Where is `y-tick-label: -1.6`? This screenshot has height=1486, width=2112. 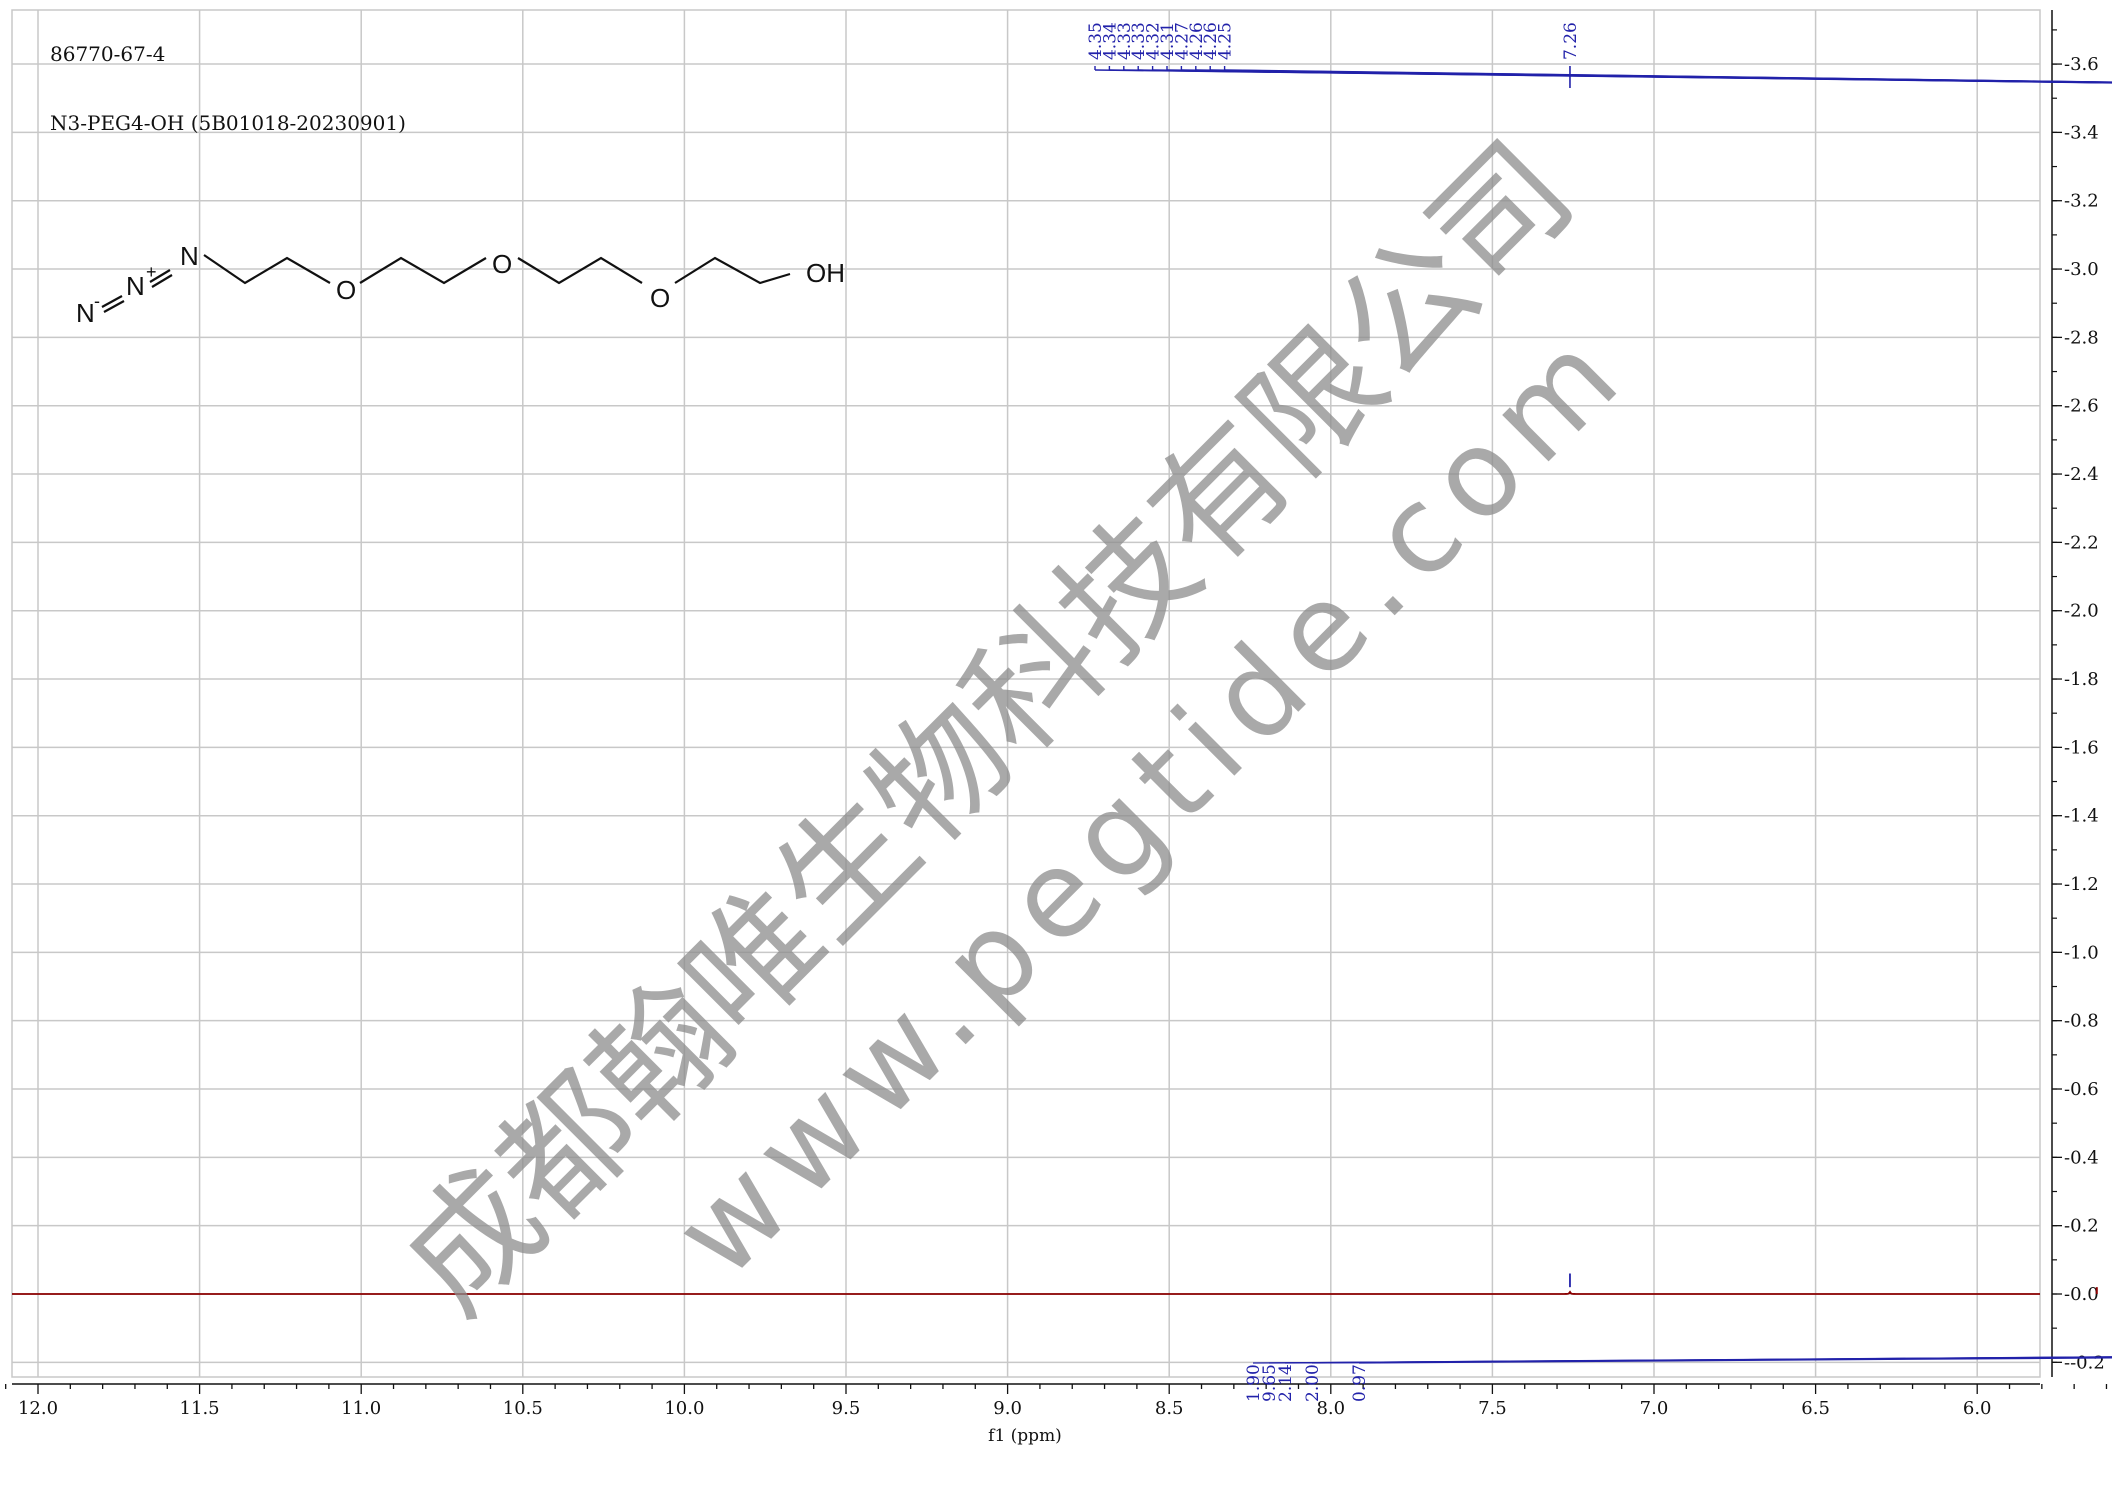
y-tick-label: -1.6 is located at coordinates (2081, 747).